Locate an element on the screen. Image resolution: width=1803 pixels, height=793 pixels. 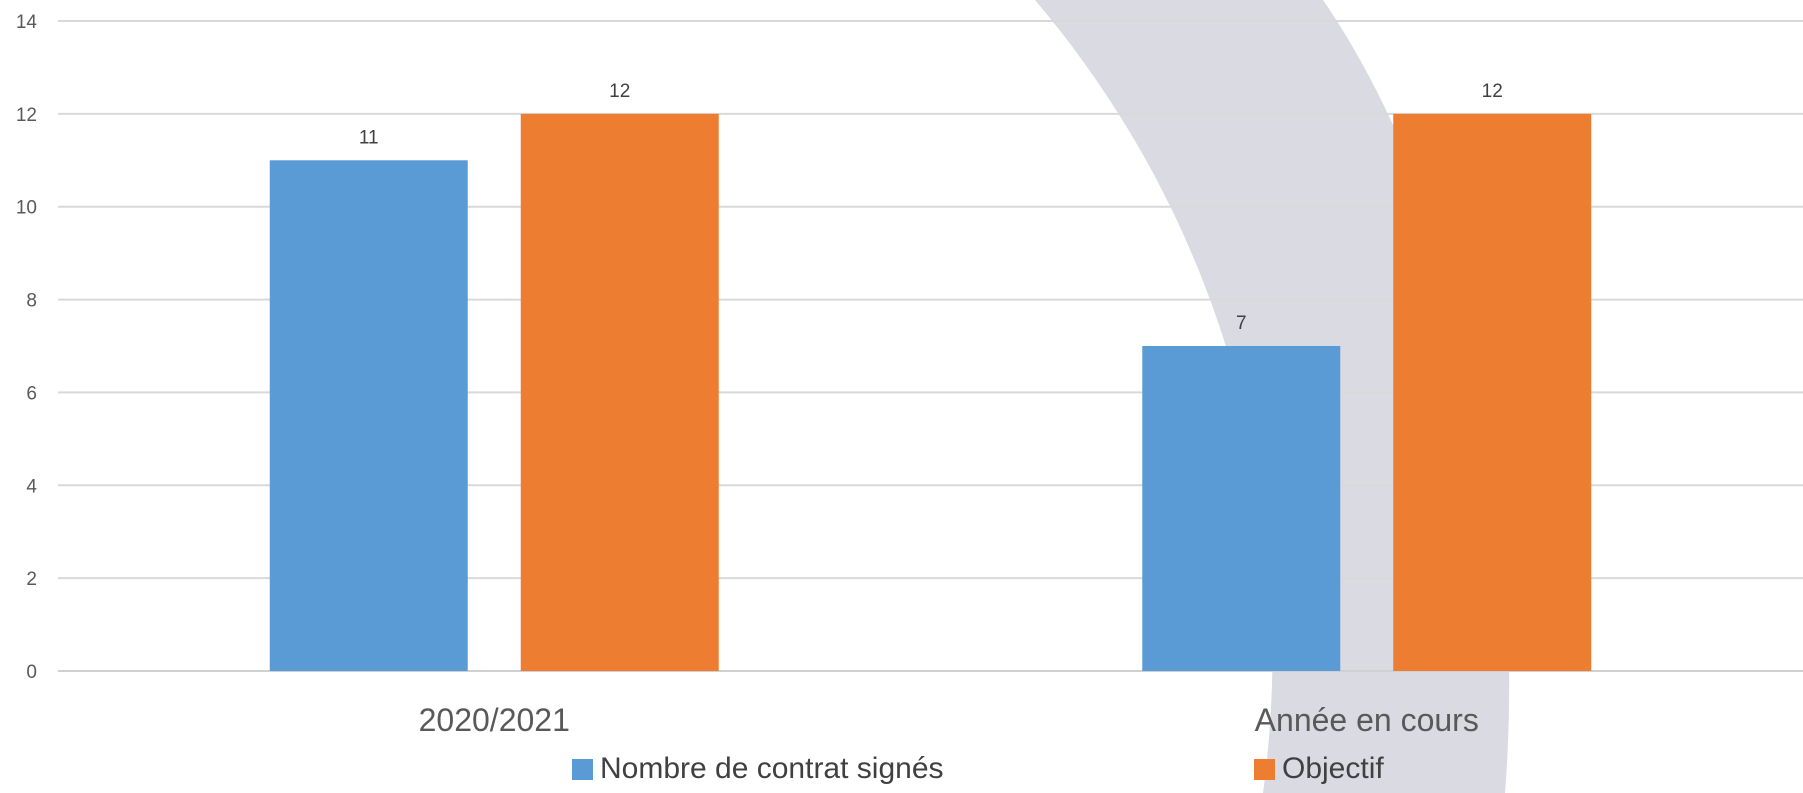
x-tick-label: Année en cours is located at coordinates (1367, 720).